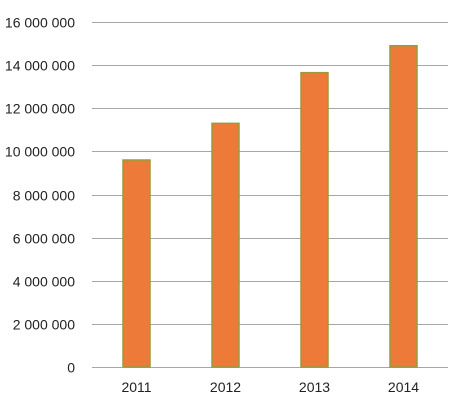  What do you see at coordinates (40, 152) in the screenshot?
I see `y-tick-label: 10 000 000` at bounding box center [40, 152].